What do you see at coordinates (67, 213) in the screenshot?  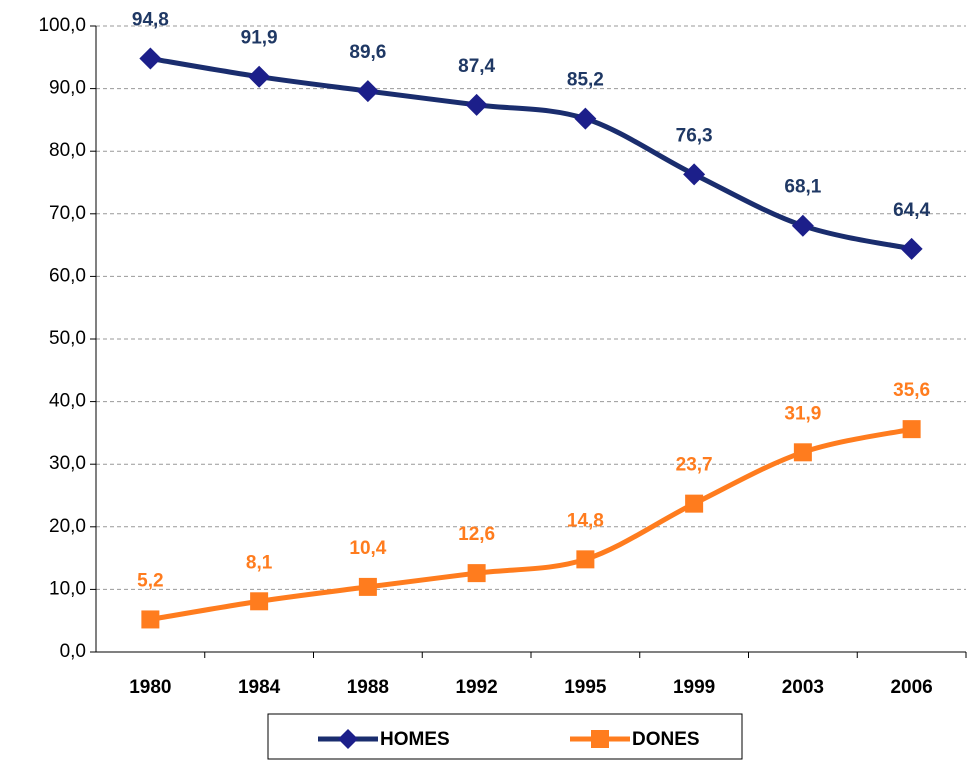 I see `y-tick-label: 70,0` at bounding box center [67, 213].